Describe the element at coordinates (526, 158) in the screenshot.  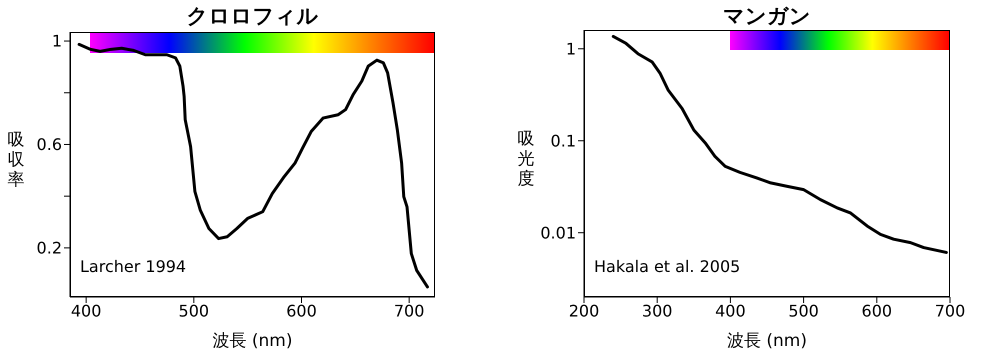
I see `y-axis-title: 吸光度` at that location.